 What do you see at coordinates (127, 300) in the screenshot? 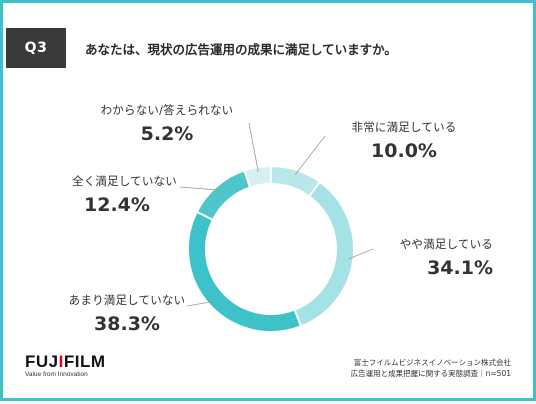
I see `label-not-very-name: あまり満足していない` at bounding box center [127, 300].